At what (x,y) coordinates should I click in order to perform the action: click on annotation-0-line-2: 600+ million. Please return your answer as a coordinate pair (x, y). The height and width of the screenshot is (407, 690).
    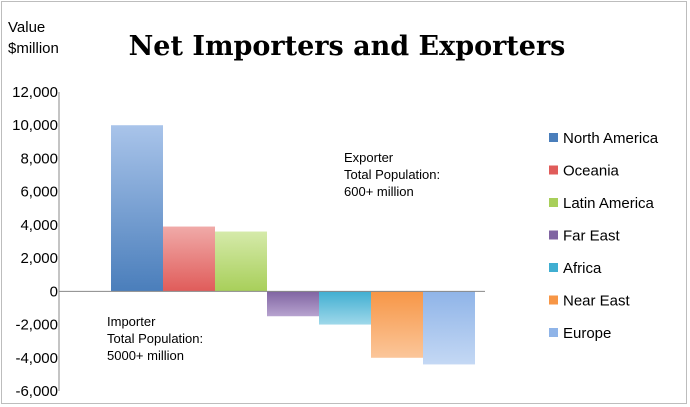
    Looking at the image, I should click on (379, 191).